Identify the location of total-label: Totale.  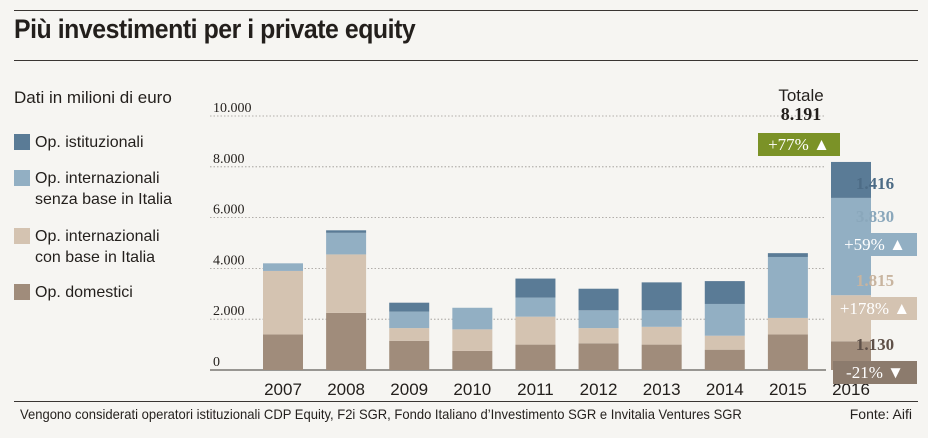
(801, 95).